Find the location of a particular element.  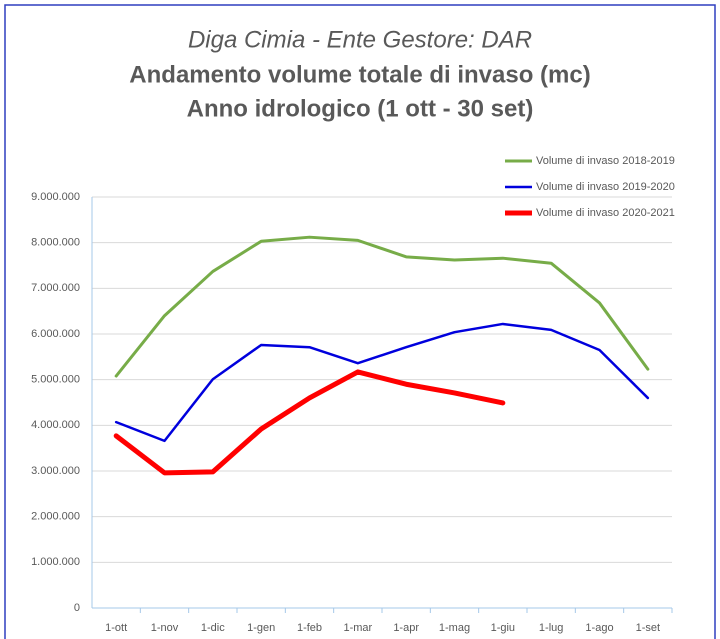

y-tick-label: 1.000.000 is located at coordinates (55, 562).